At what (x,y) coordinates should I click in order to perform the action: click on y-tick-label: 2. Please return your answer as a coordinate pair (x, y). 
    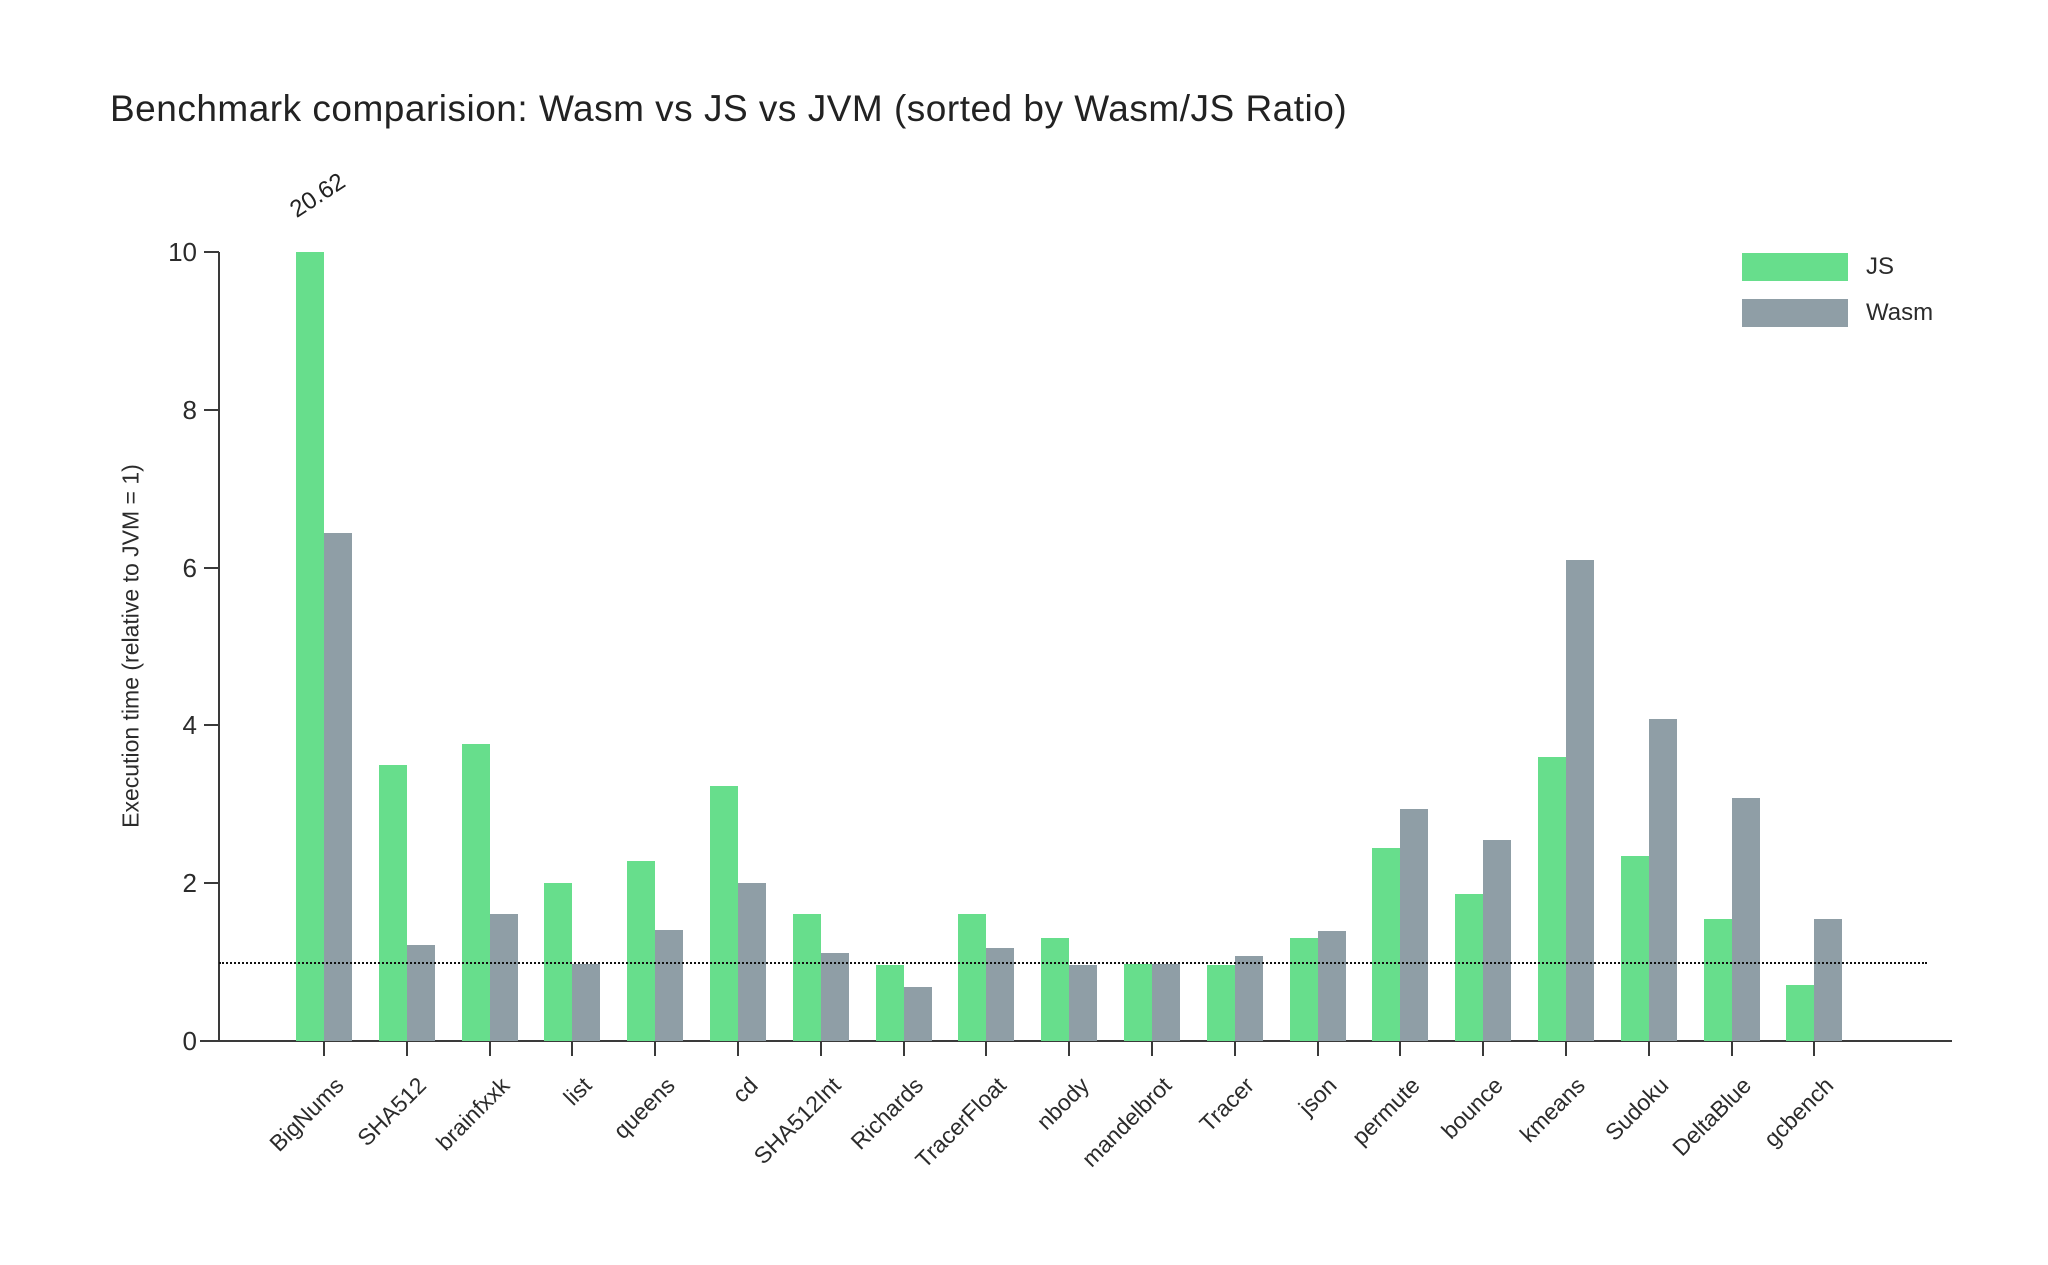
    Looking at the image, I should click on (189, 883).